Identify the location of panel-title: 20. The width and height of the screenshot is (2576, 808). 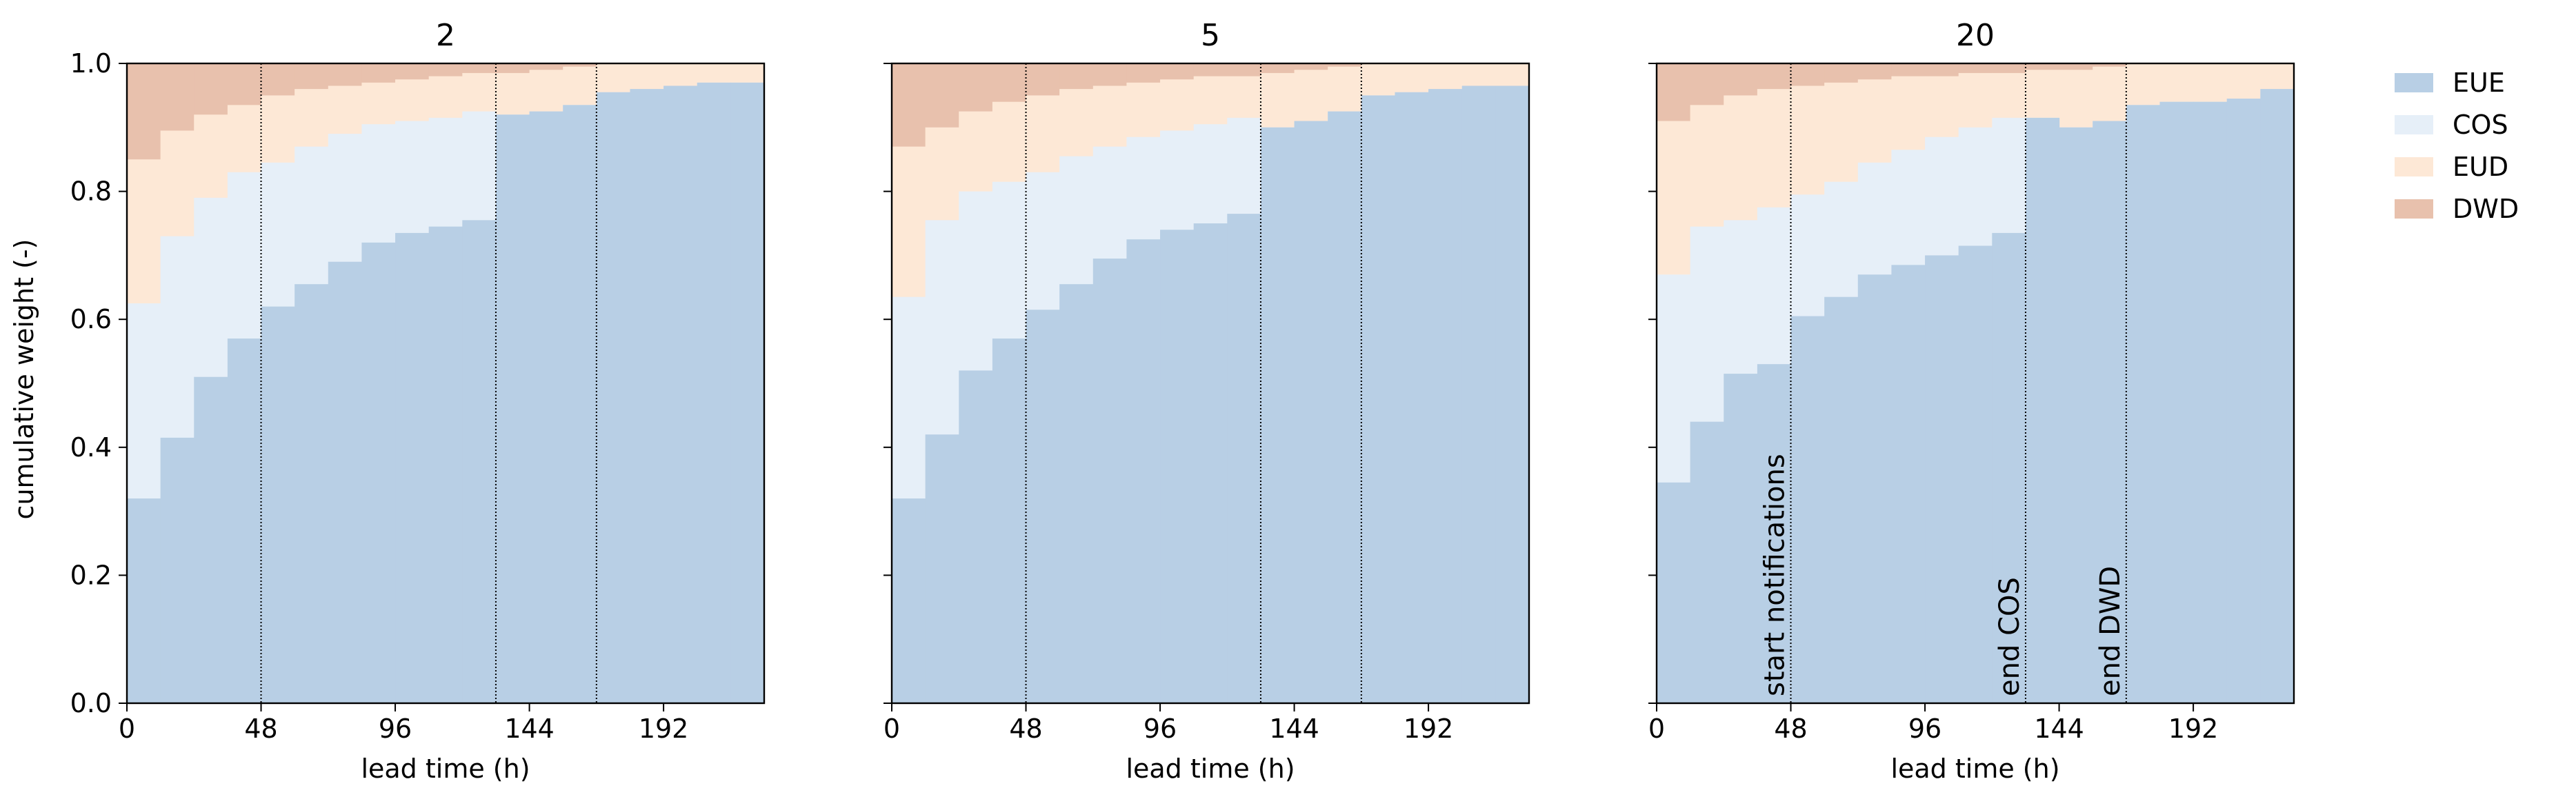
(1975, 35).